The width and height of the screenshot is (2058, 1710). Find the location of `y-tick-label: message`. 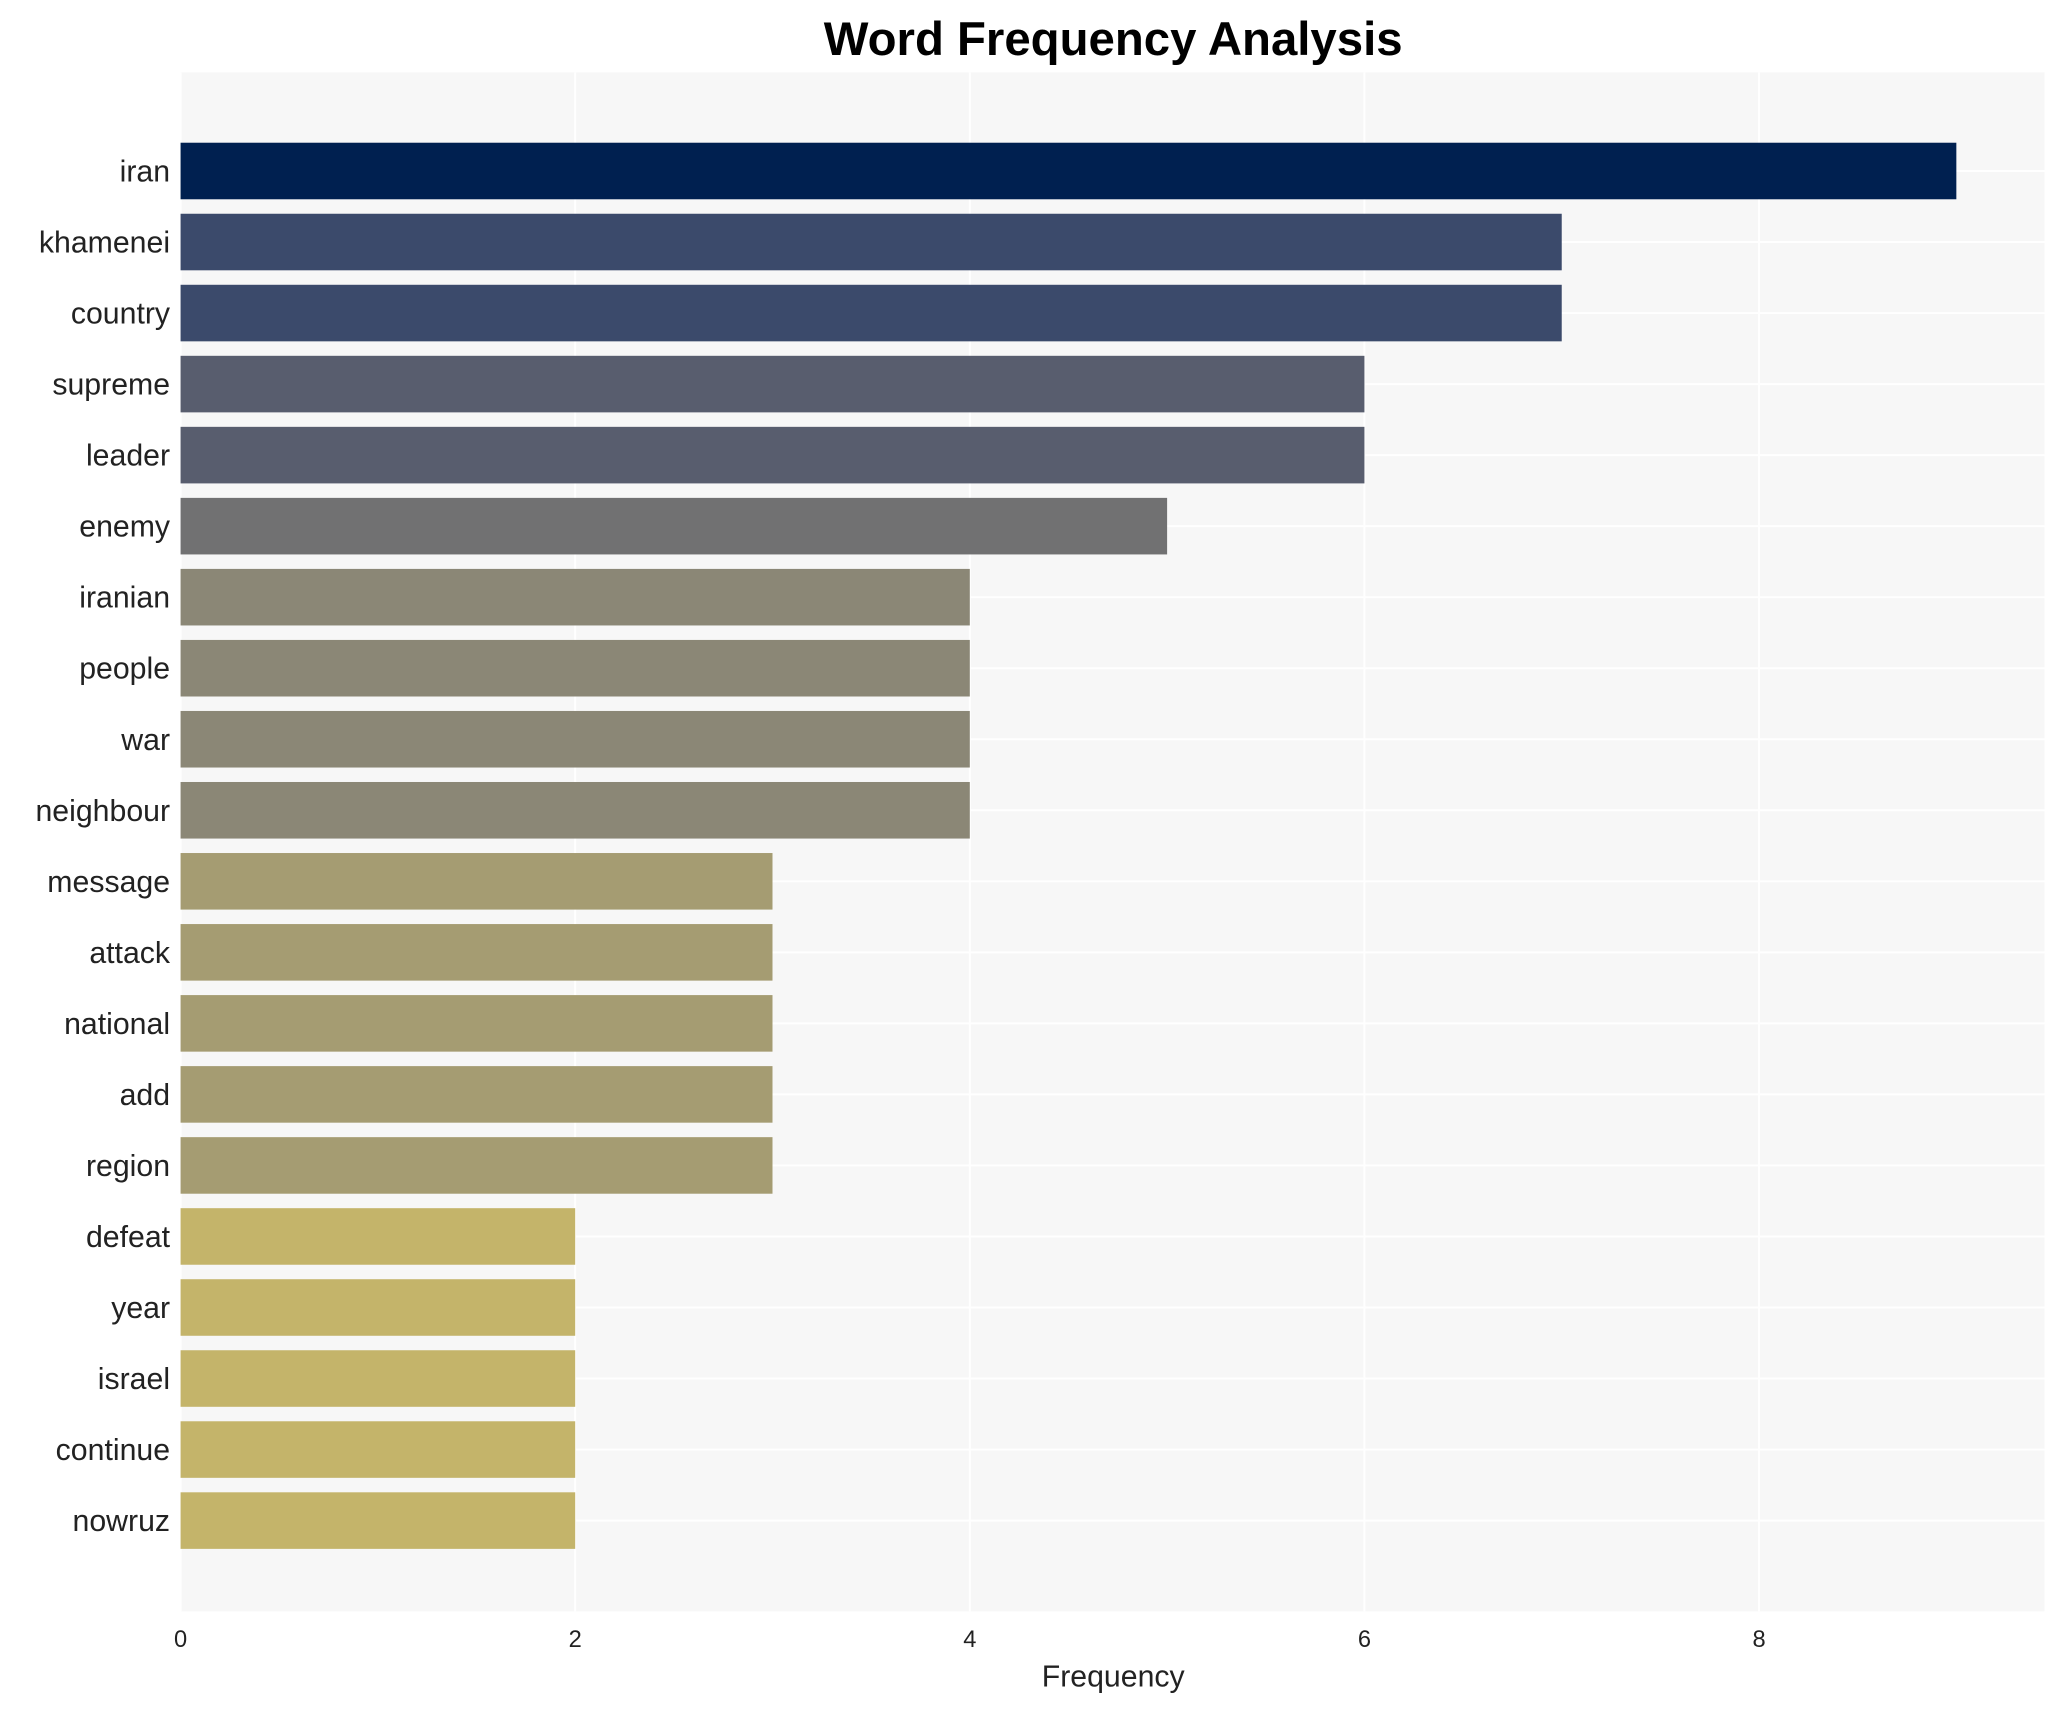

y-tick-label: message is located at coordinates (108, 882).